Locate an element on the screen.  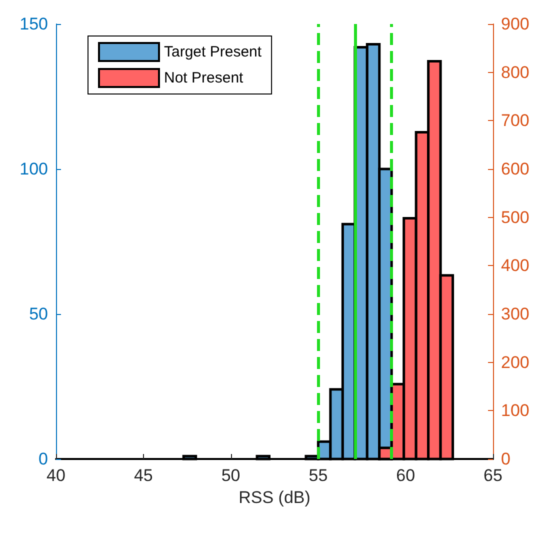
legend-label: Target Present is located at coordinates (213, 52).